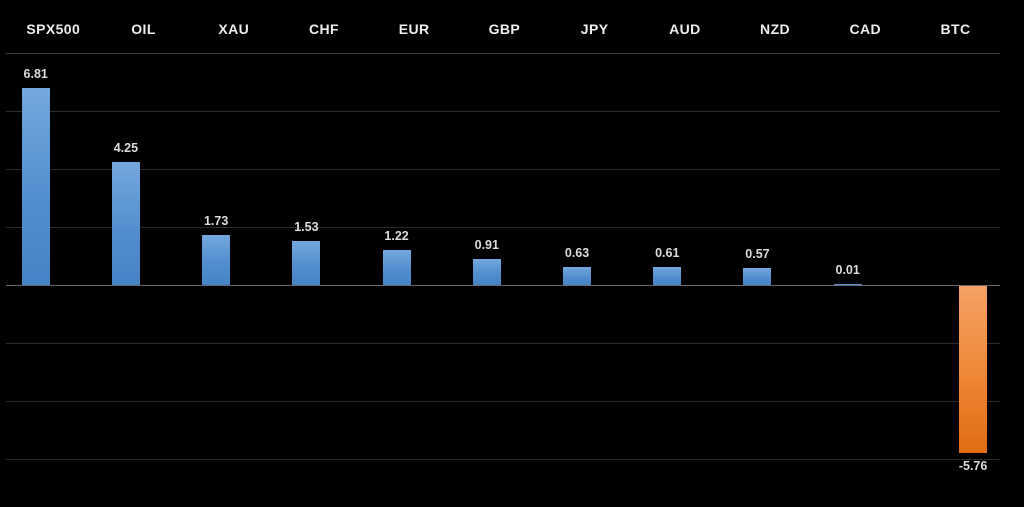  I want to click on category-label-nzd: NZD, so click(775, 29).